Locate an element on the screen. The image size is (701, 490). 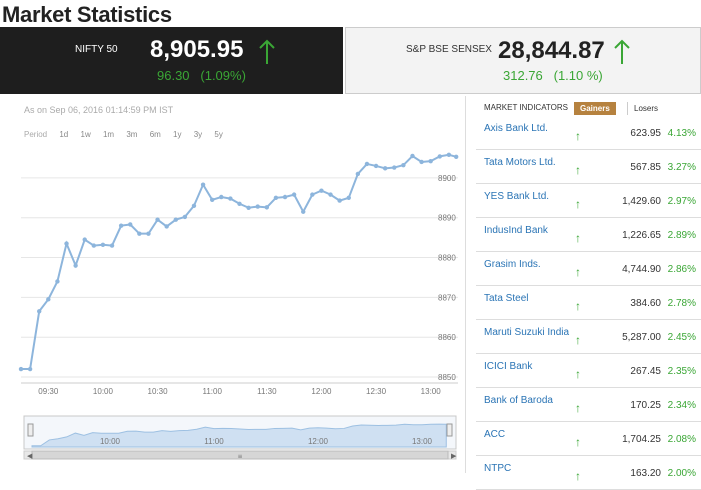
scrollbar-thumb is located at coordinates (240, 455).